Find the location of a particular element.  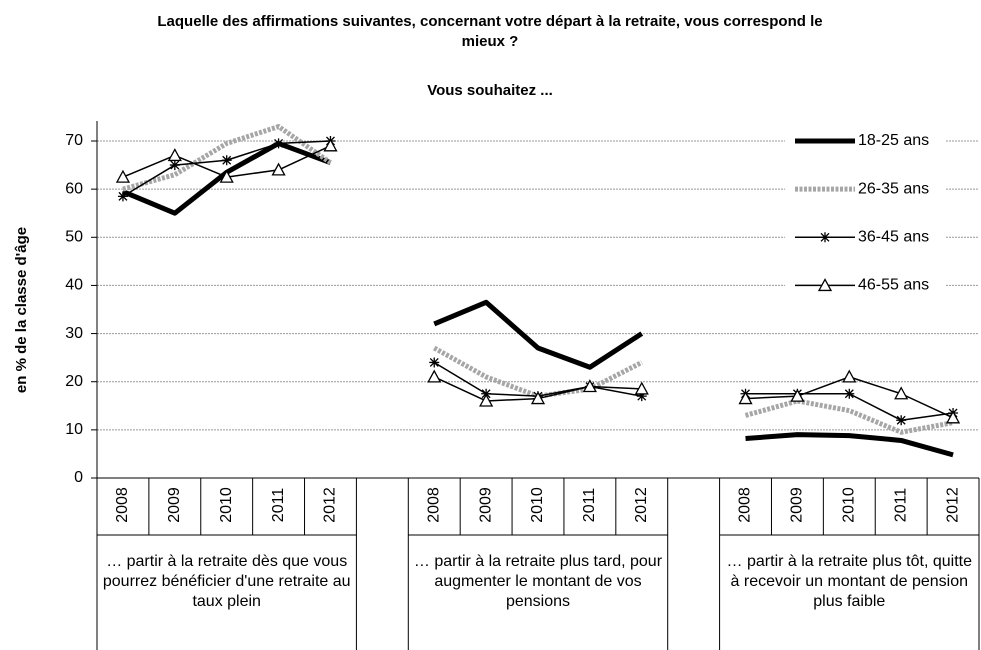

y-tick-label: 40 is located at coordinates (74, 285).